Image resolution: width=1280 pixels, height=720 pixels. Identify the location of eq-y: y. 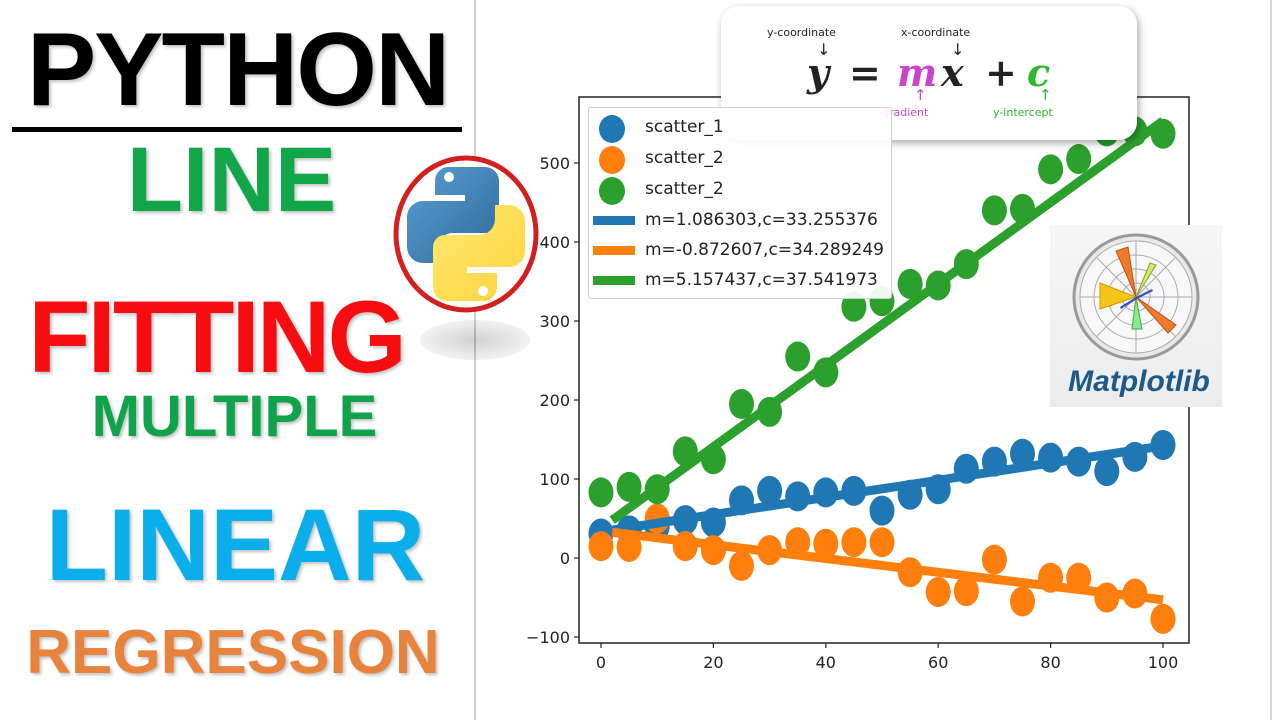
(818, 72).